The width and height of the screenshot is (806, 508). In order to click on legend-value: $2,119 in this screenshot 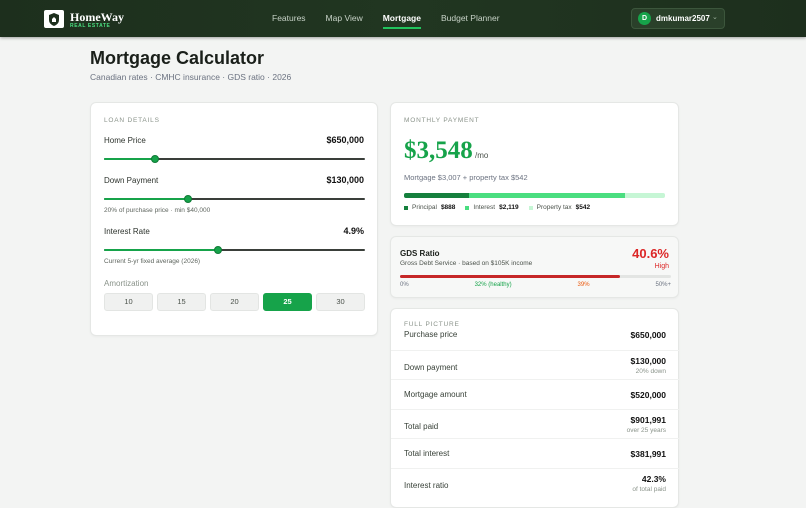, I will do `click(509, 207)`.